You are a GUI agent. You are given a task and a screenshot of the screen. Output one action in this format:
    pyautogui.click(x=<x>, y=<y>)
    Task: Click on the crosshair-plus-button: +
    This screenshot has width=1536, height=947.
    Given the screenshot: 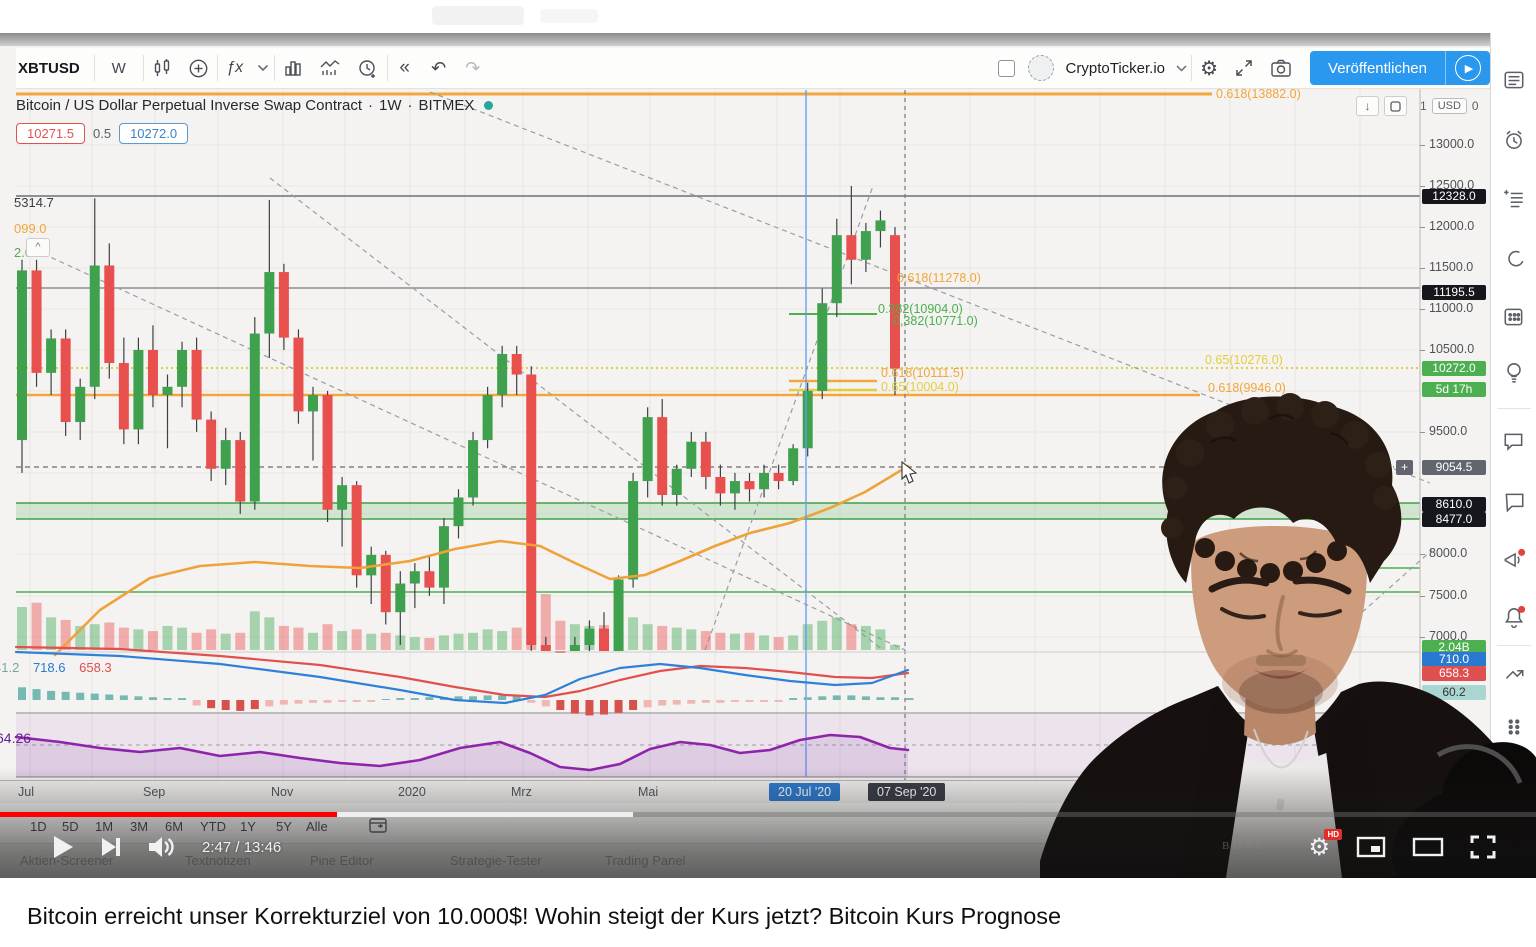 What is the action you would take?
    pyautogui.click(x=1404, y=467)
    